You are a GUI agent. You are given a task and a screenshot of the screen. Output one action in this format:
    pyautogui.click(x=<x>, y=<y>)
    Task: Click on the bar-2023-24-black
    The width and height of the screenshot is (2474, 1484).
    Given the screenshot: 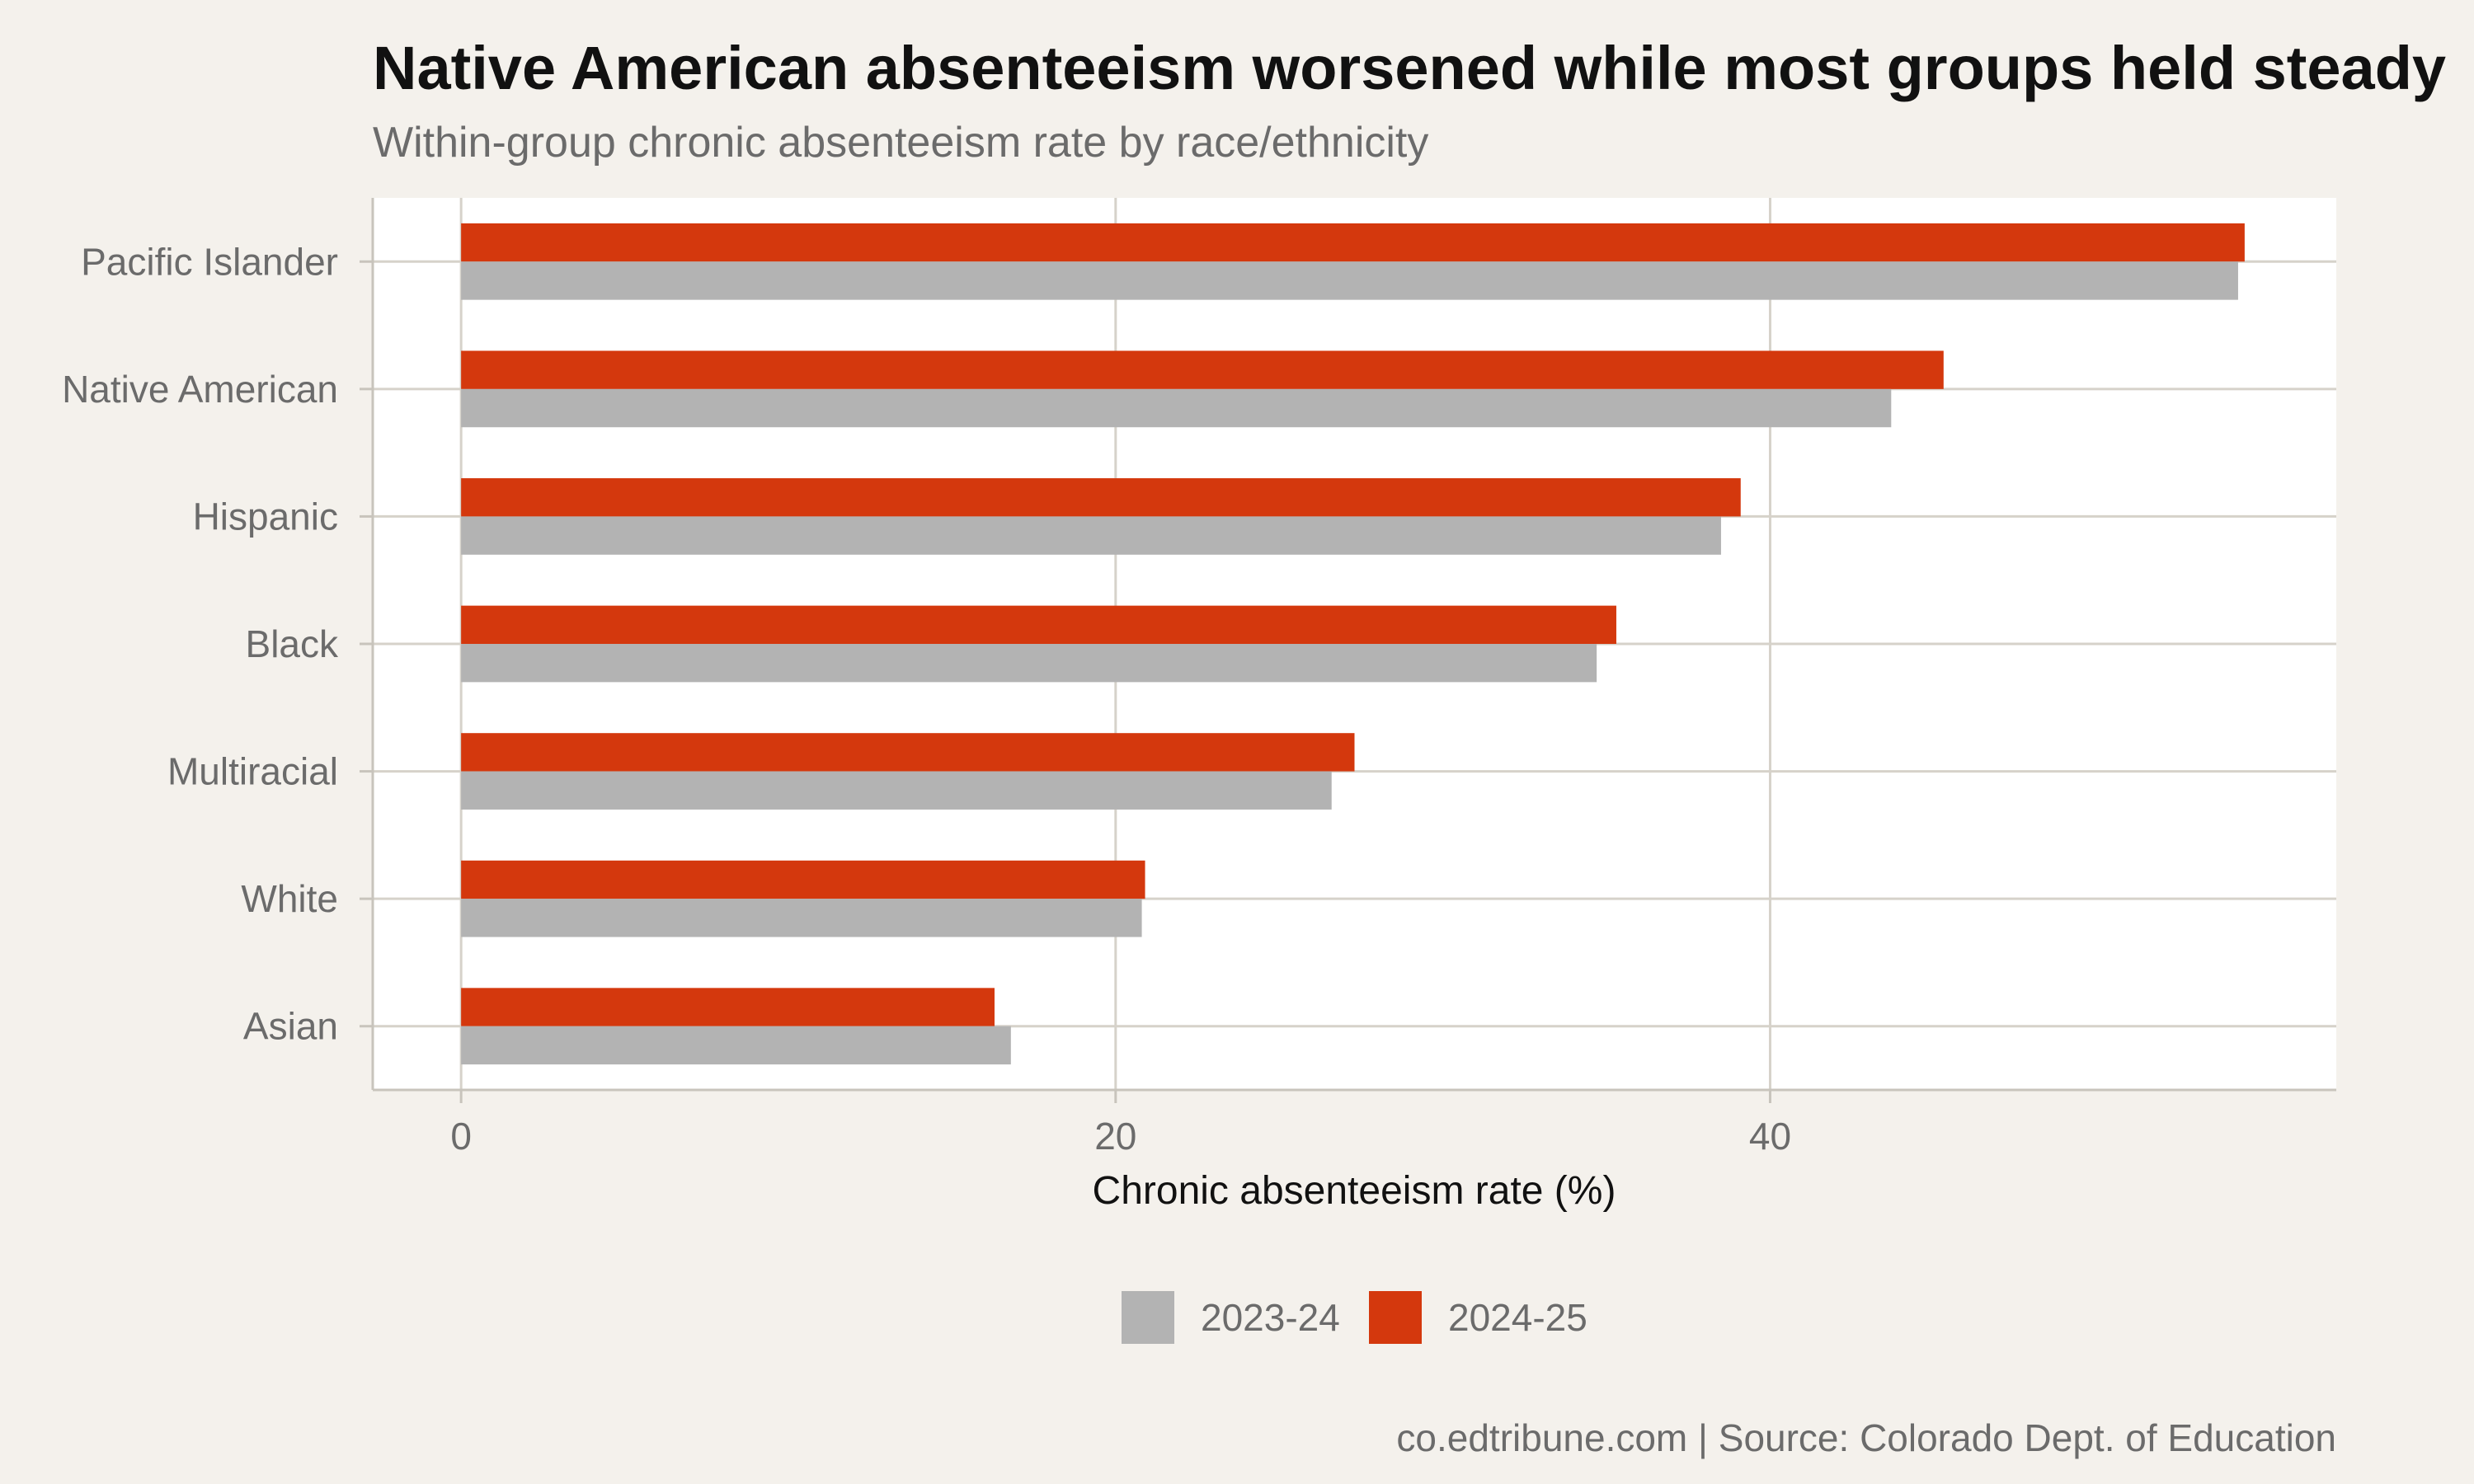 What is the action you would take?
    pyautogui.click(x=1029, y=663)
    